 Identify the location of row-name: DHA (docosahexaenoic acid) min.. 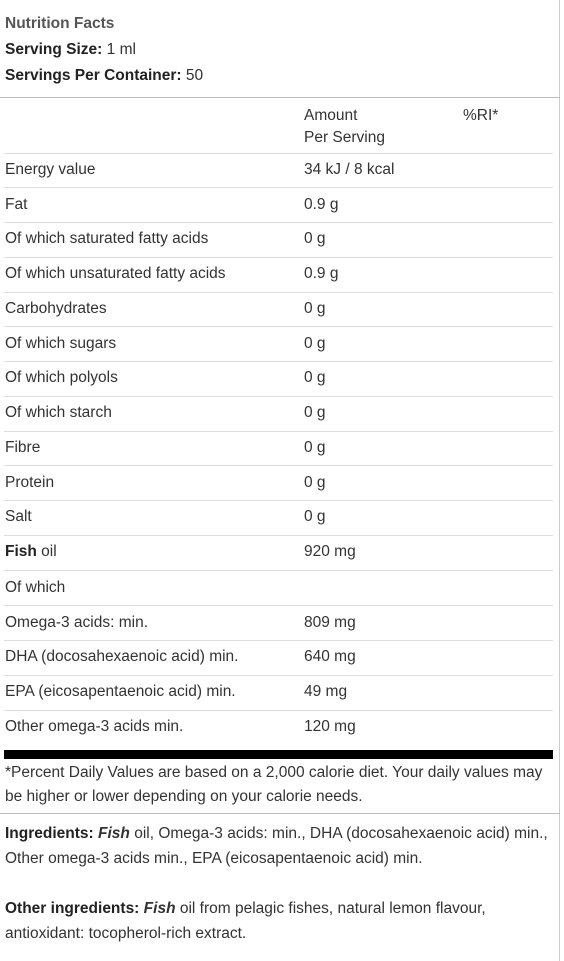
(122, 656).